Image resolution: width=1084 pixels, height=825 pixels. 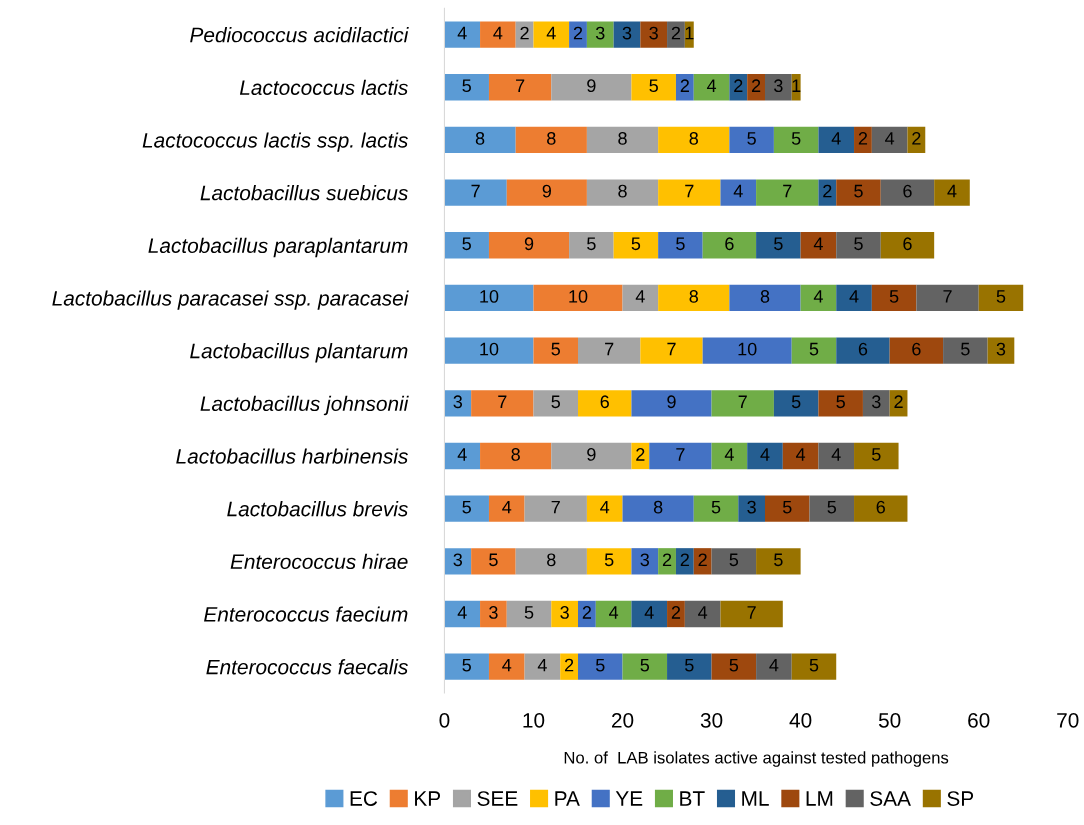 I want to click on x-tick-label: 20, so click(x=622, y=720).